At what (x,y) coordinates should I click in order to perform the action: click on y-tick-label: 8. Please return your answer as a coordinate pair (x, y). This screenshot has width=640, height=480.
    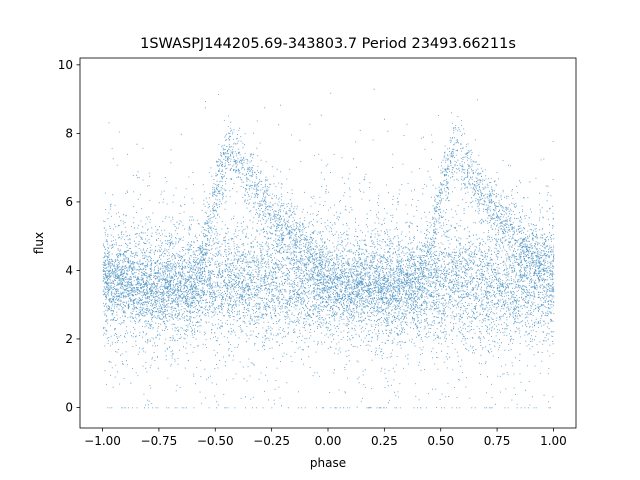
    Looking at the image, I should click on (69, 133).